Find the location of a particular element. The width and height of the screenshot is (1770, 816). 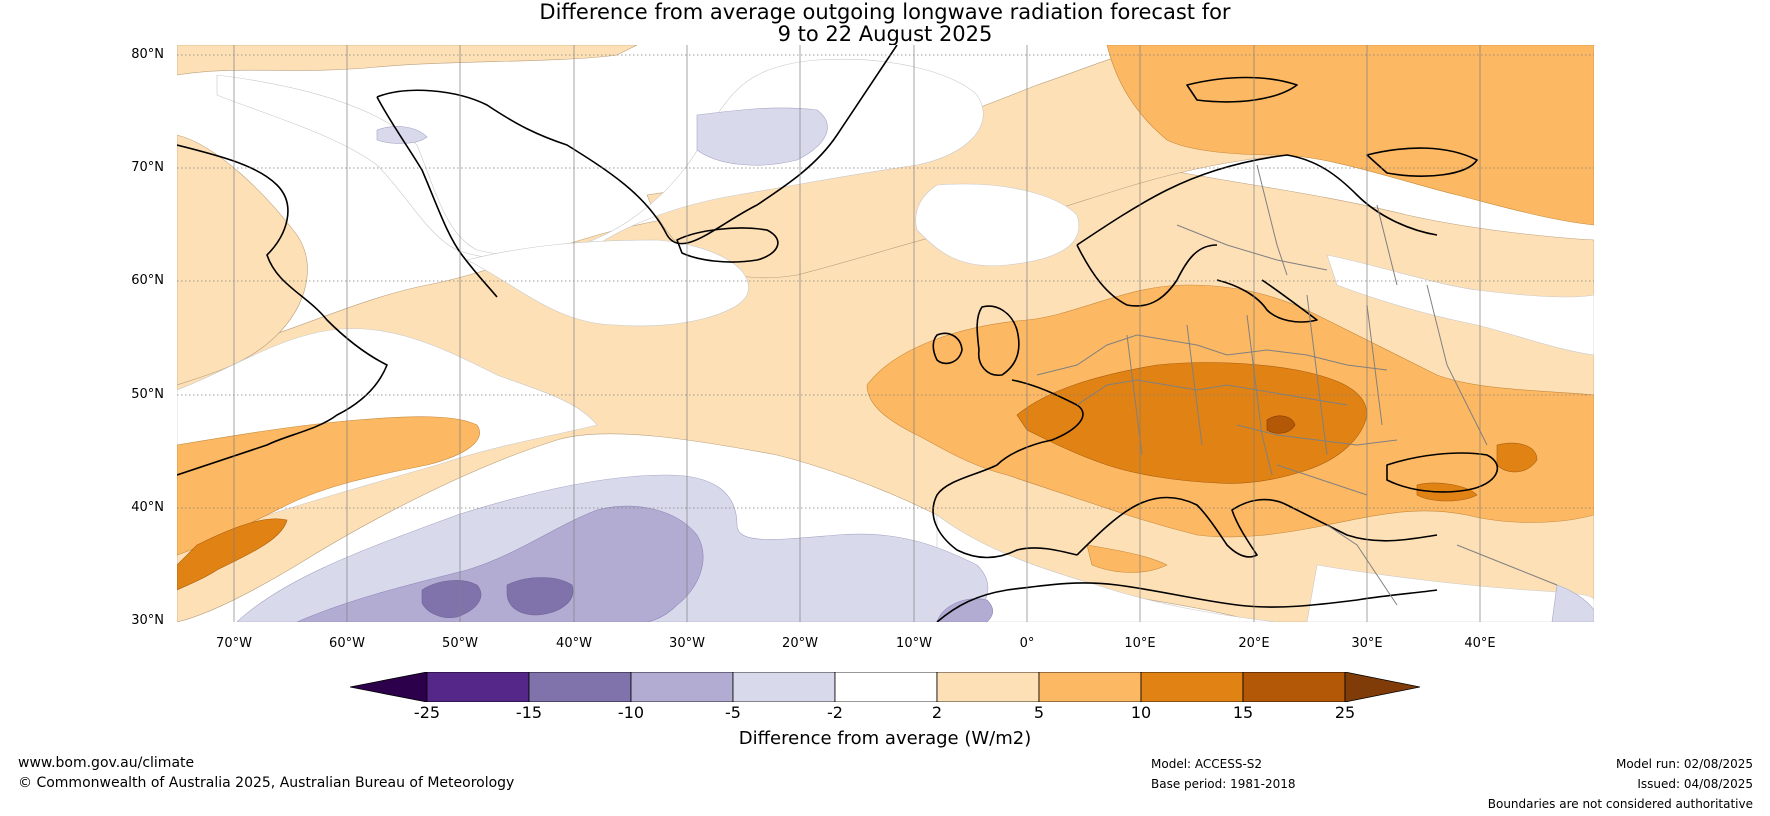

baltic-coastline is located at coordinates (1267, 301).